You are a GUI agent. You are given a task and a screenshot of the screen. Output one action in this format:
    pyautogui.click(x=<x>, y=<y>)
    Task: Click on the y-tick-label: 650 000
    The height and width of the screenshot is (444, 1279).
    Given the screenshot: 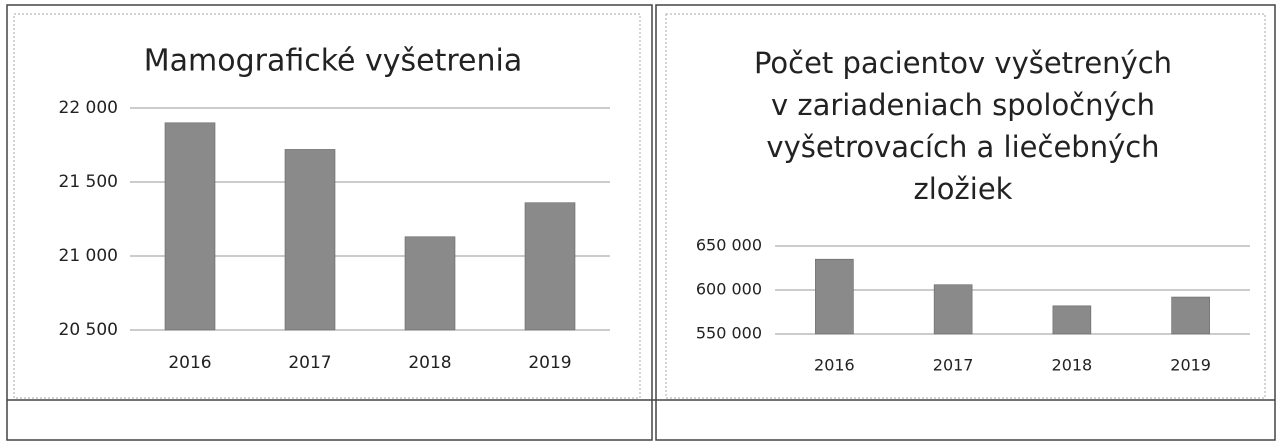 What is the action you would take?
    pyautogui.click(x=729, y=245)
    